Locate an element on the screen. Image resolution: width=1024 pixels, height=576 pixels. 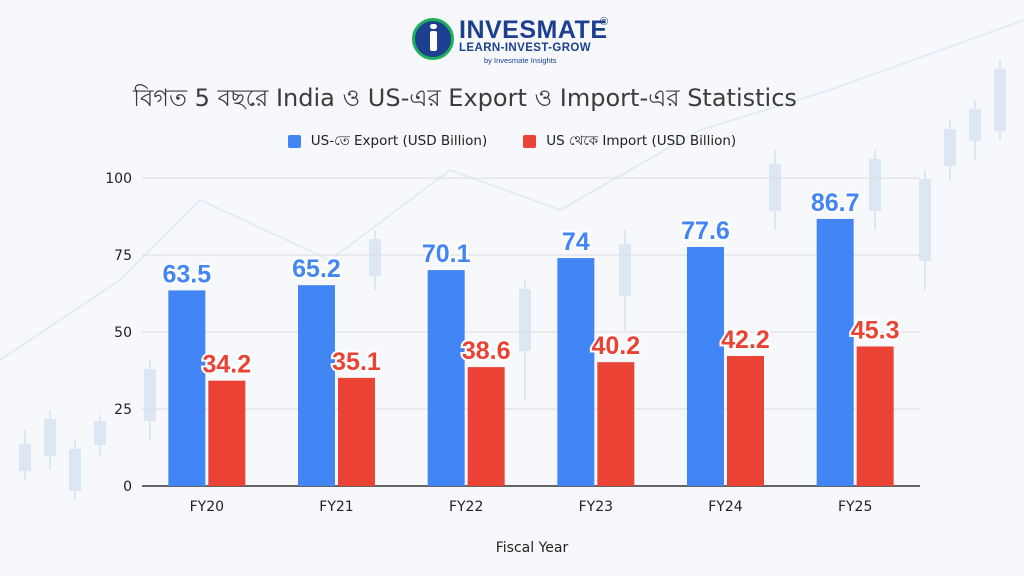
x-axis-label: Fiscal Year is located at coordinates (532, 548).